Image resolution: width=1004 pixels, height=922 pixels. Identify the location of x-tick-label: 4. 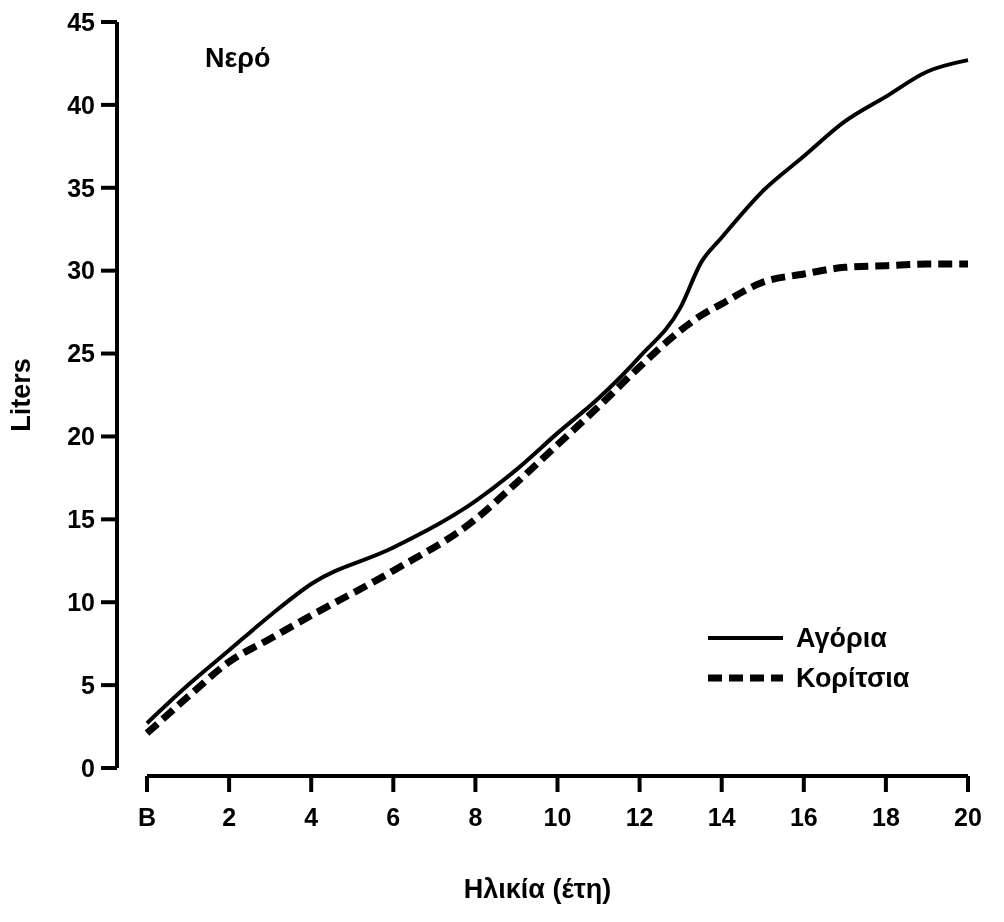
(311, 817).